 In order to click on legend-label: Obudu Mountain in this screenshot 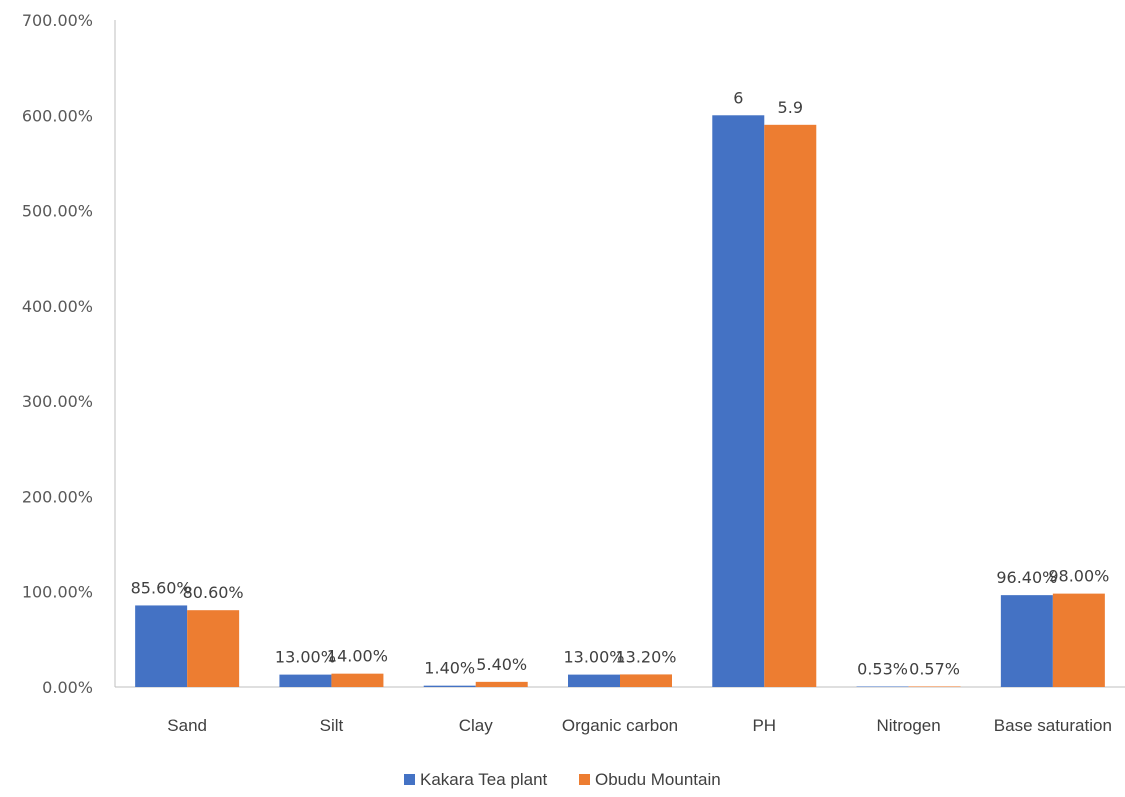, I will do `click(658, 779)`.